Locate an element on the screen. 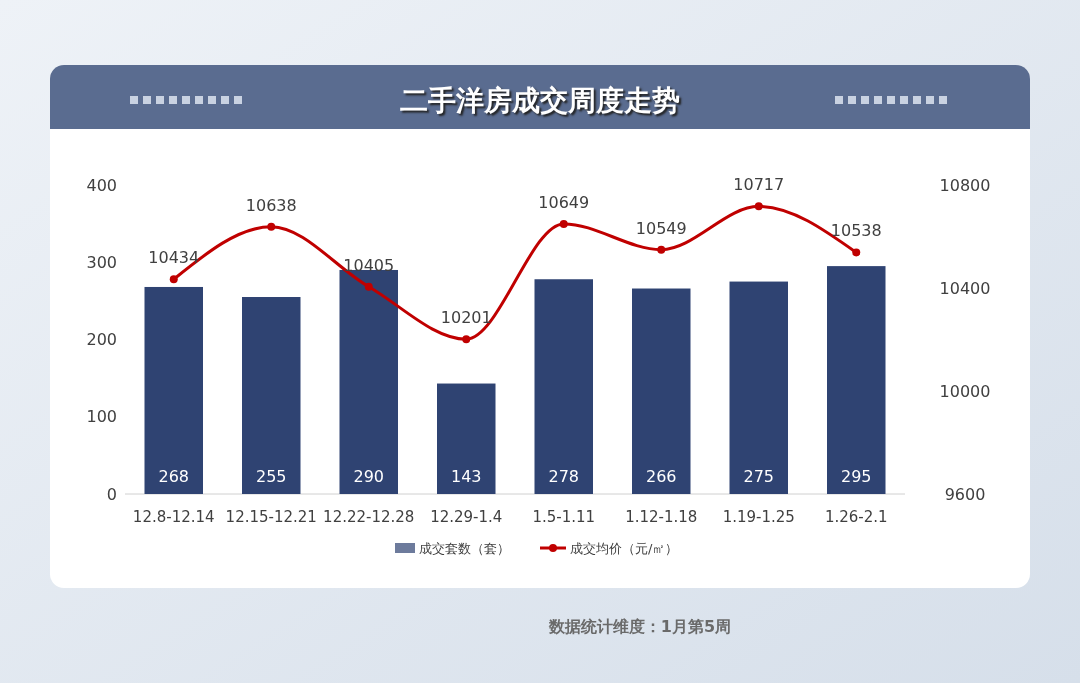 The image size is (1080, 683). data-label: 10201 is located at coordinates (466, 318).